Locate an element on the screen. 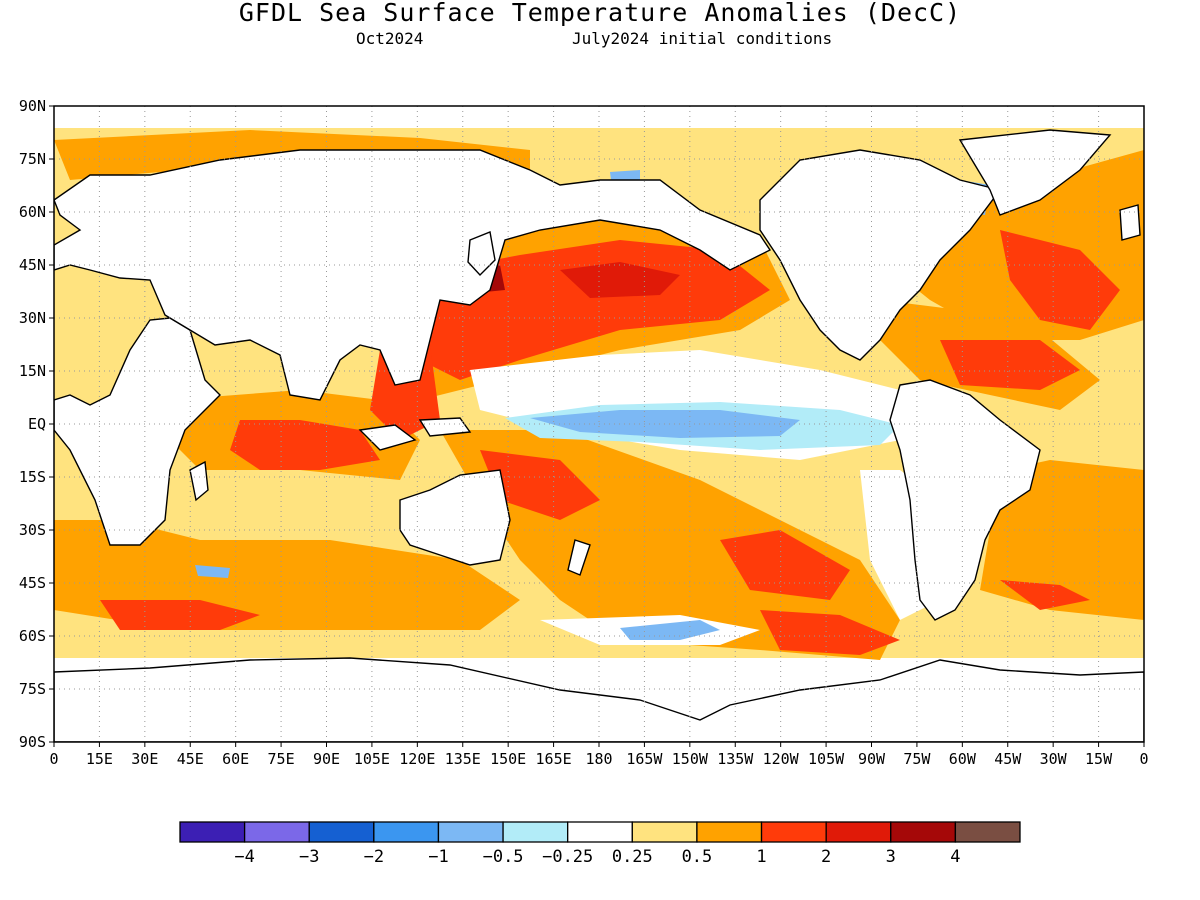  lat-tick-label: 60S is located at coordinates (32, 636).